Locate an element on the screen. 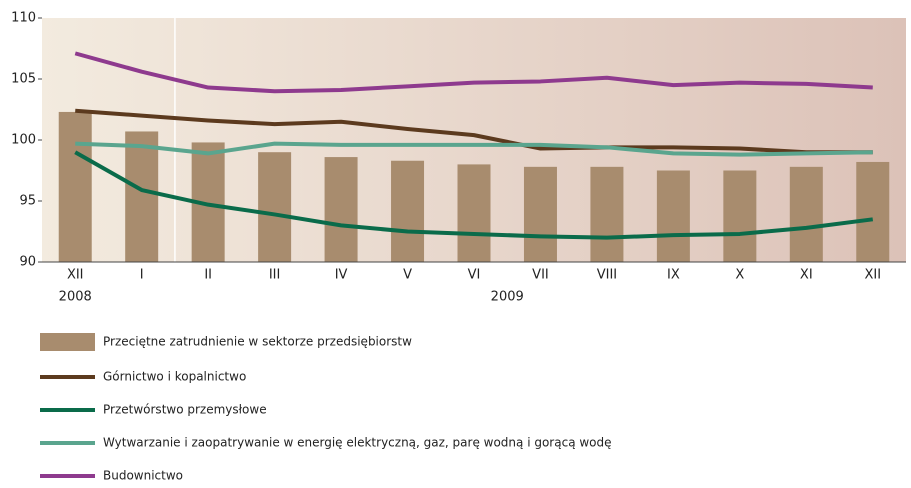 The width and height of the screenshot is (911, 488). x-tick-label: VI is located at coordinates (474, 275).